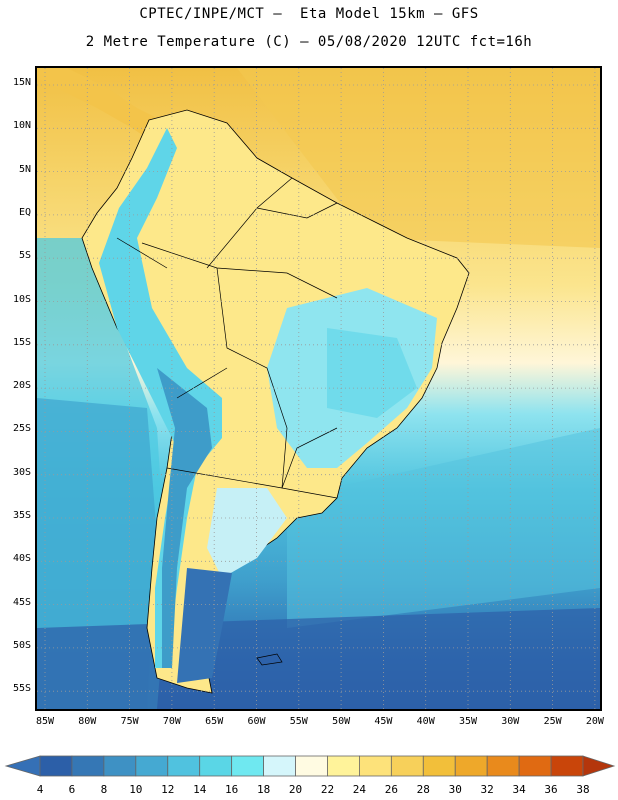 This screenshot has height=800, width=618. Describe the element at coordinates (418, 158) in the screenshot. I see `warm-atlantic` at that location.